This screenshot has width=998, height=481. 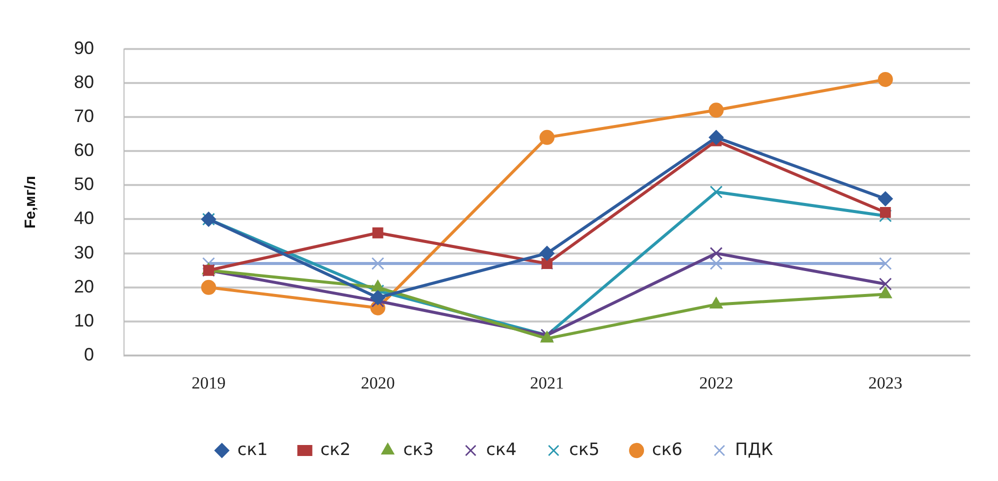 What do you see at coordinates (84, 218) in the screenshot?
I see `y-tick-label: 40` at bounding box center [84, 218].